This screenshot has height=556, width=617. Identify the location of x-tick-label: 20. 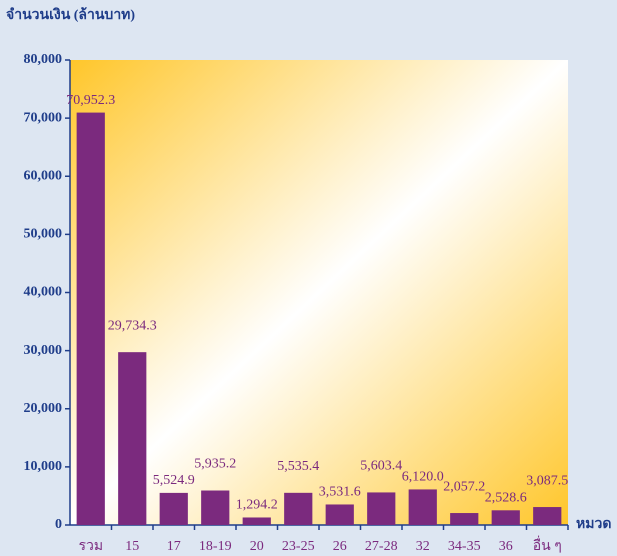
(257, 546).